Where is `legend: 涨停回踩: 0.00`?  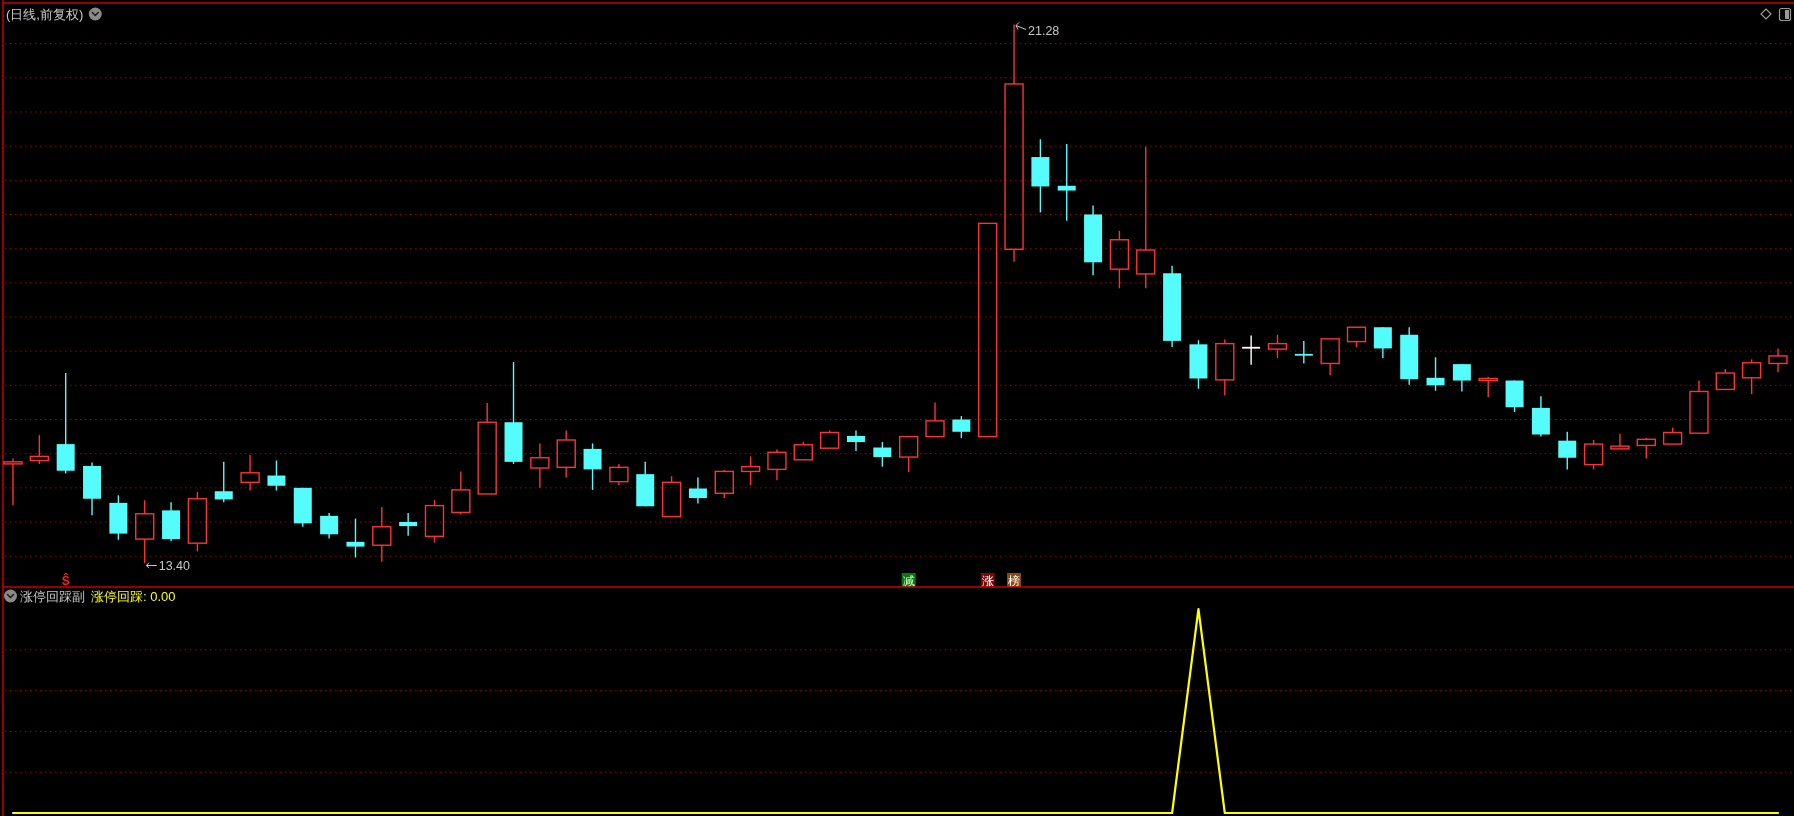 legend: 涨停回踩: 0.00 is located at coordinates (133, 596).